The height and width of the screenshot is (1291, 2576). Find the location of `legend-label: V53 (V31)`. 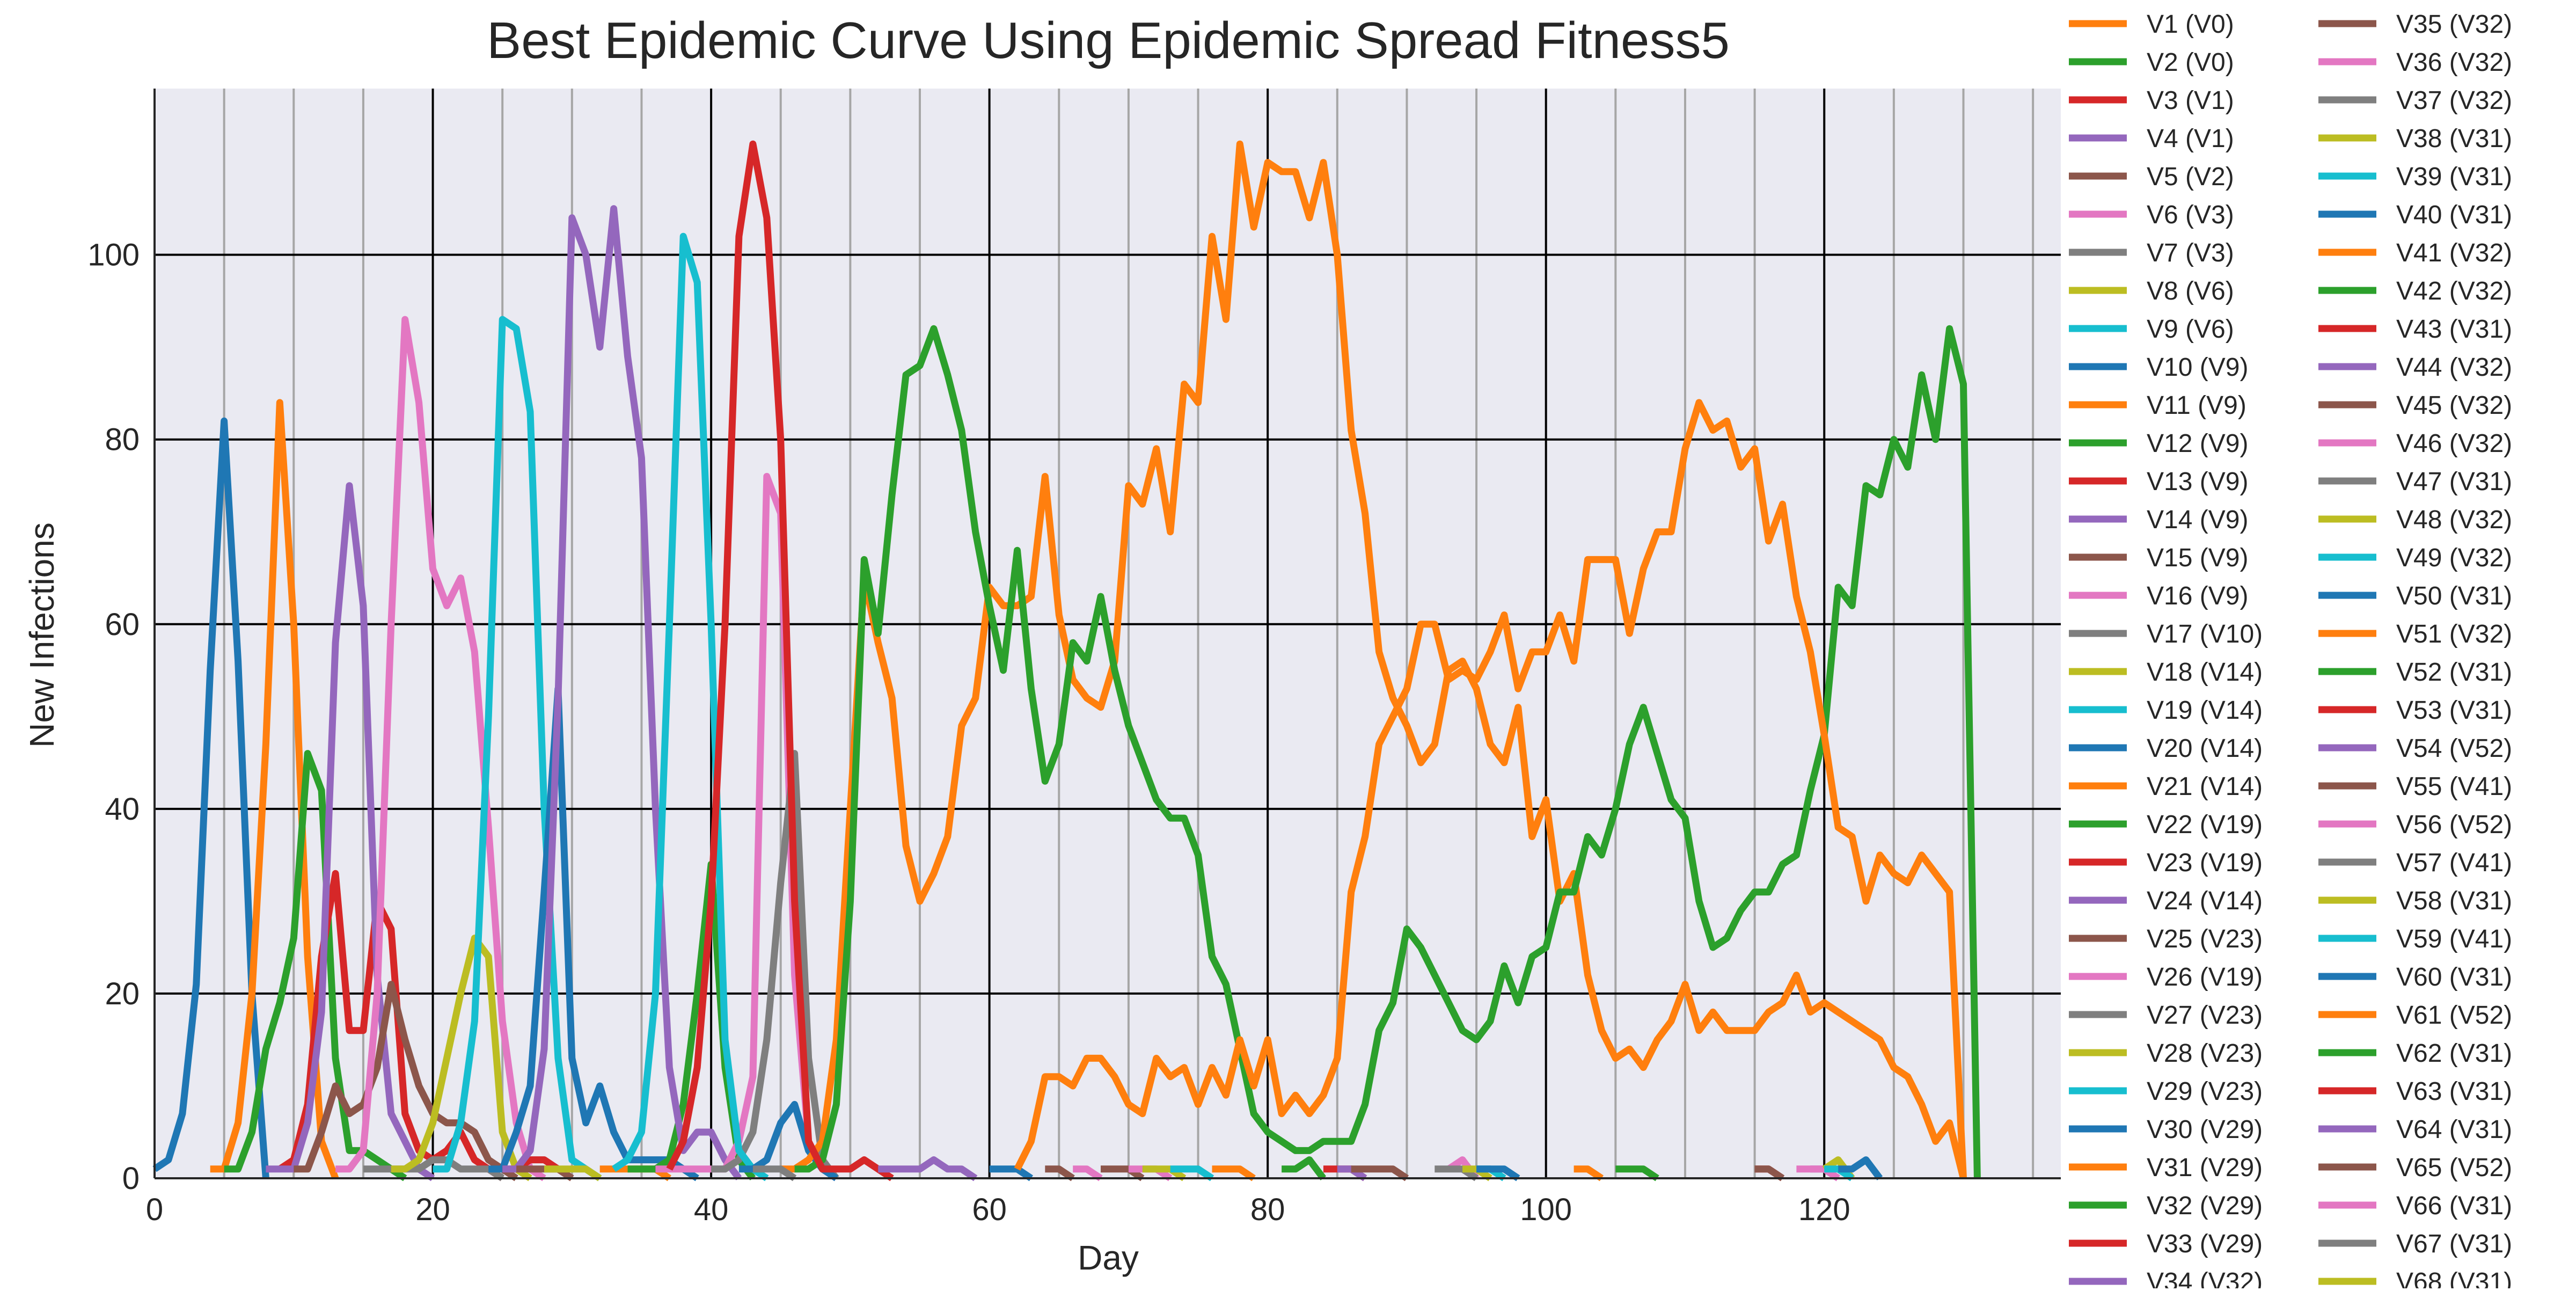

legend-label: V53 (V31) is located at coordinates (2454, 710).